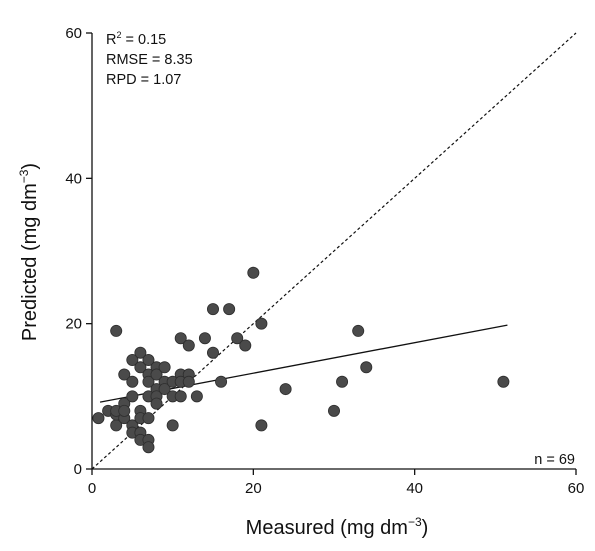 The width and height of the screenshot is (595, 551). Describe the element at coordinates (29, 252) in the screenshot. I see `y-axis-title: Predicted (mg dm−3)` at that location.